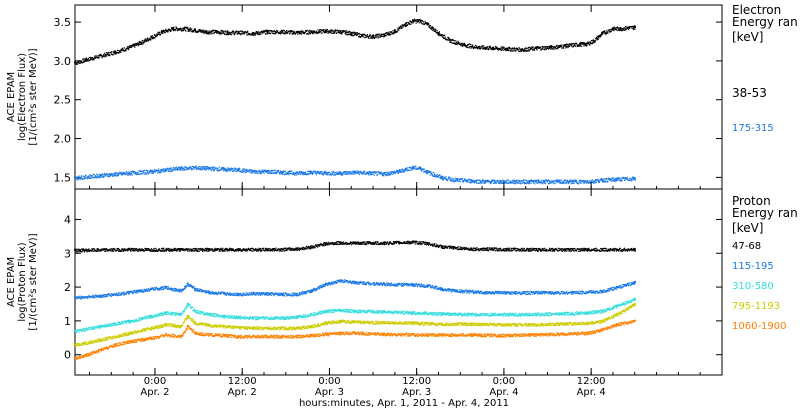  Describe the element at coordinates (746, 246) in the screenshot. I see `legend-entry: 47-68` at that location.